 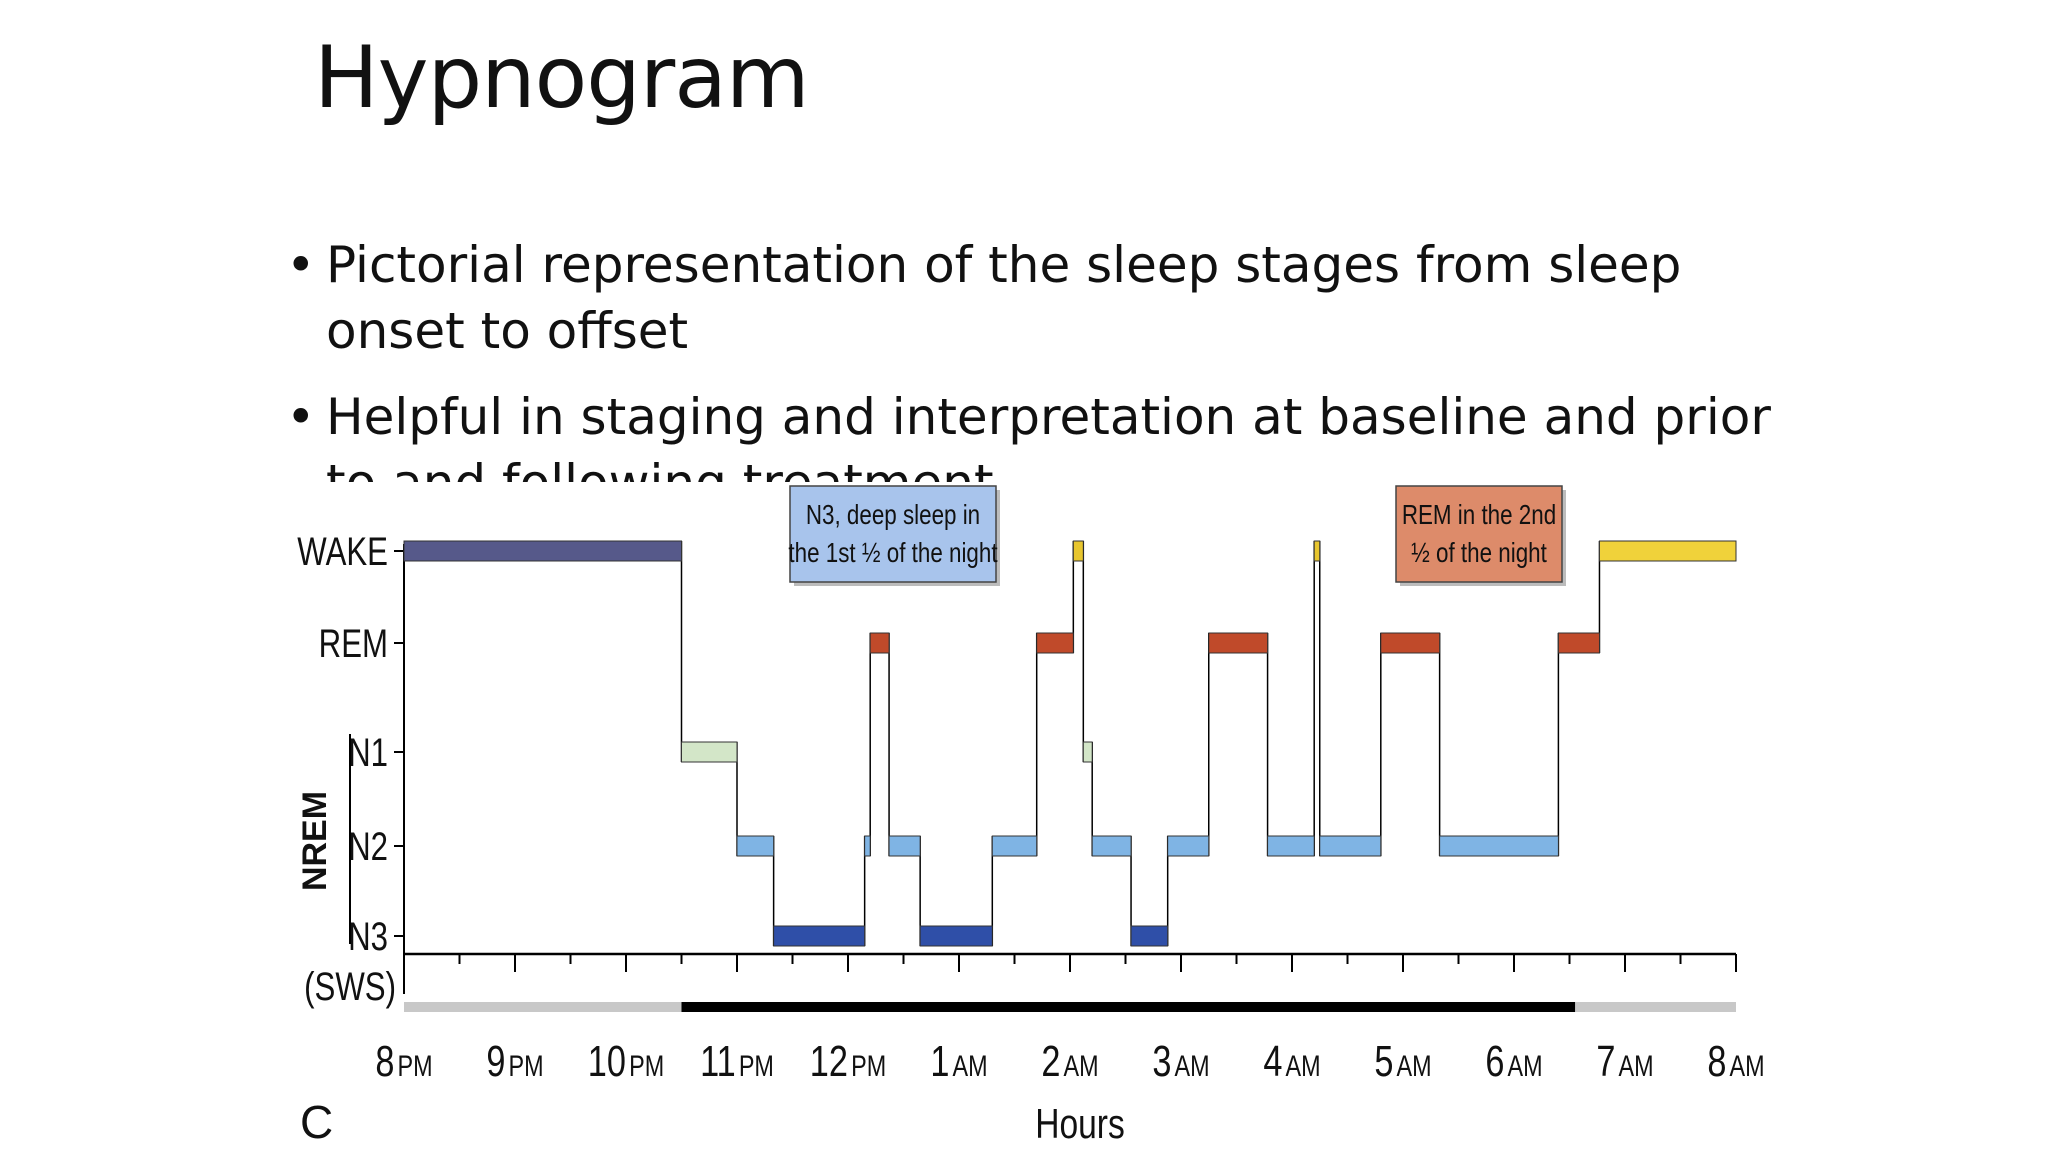 I want to click on x-tick-label: 9 PM, so click(x=514, y=1061).